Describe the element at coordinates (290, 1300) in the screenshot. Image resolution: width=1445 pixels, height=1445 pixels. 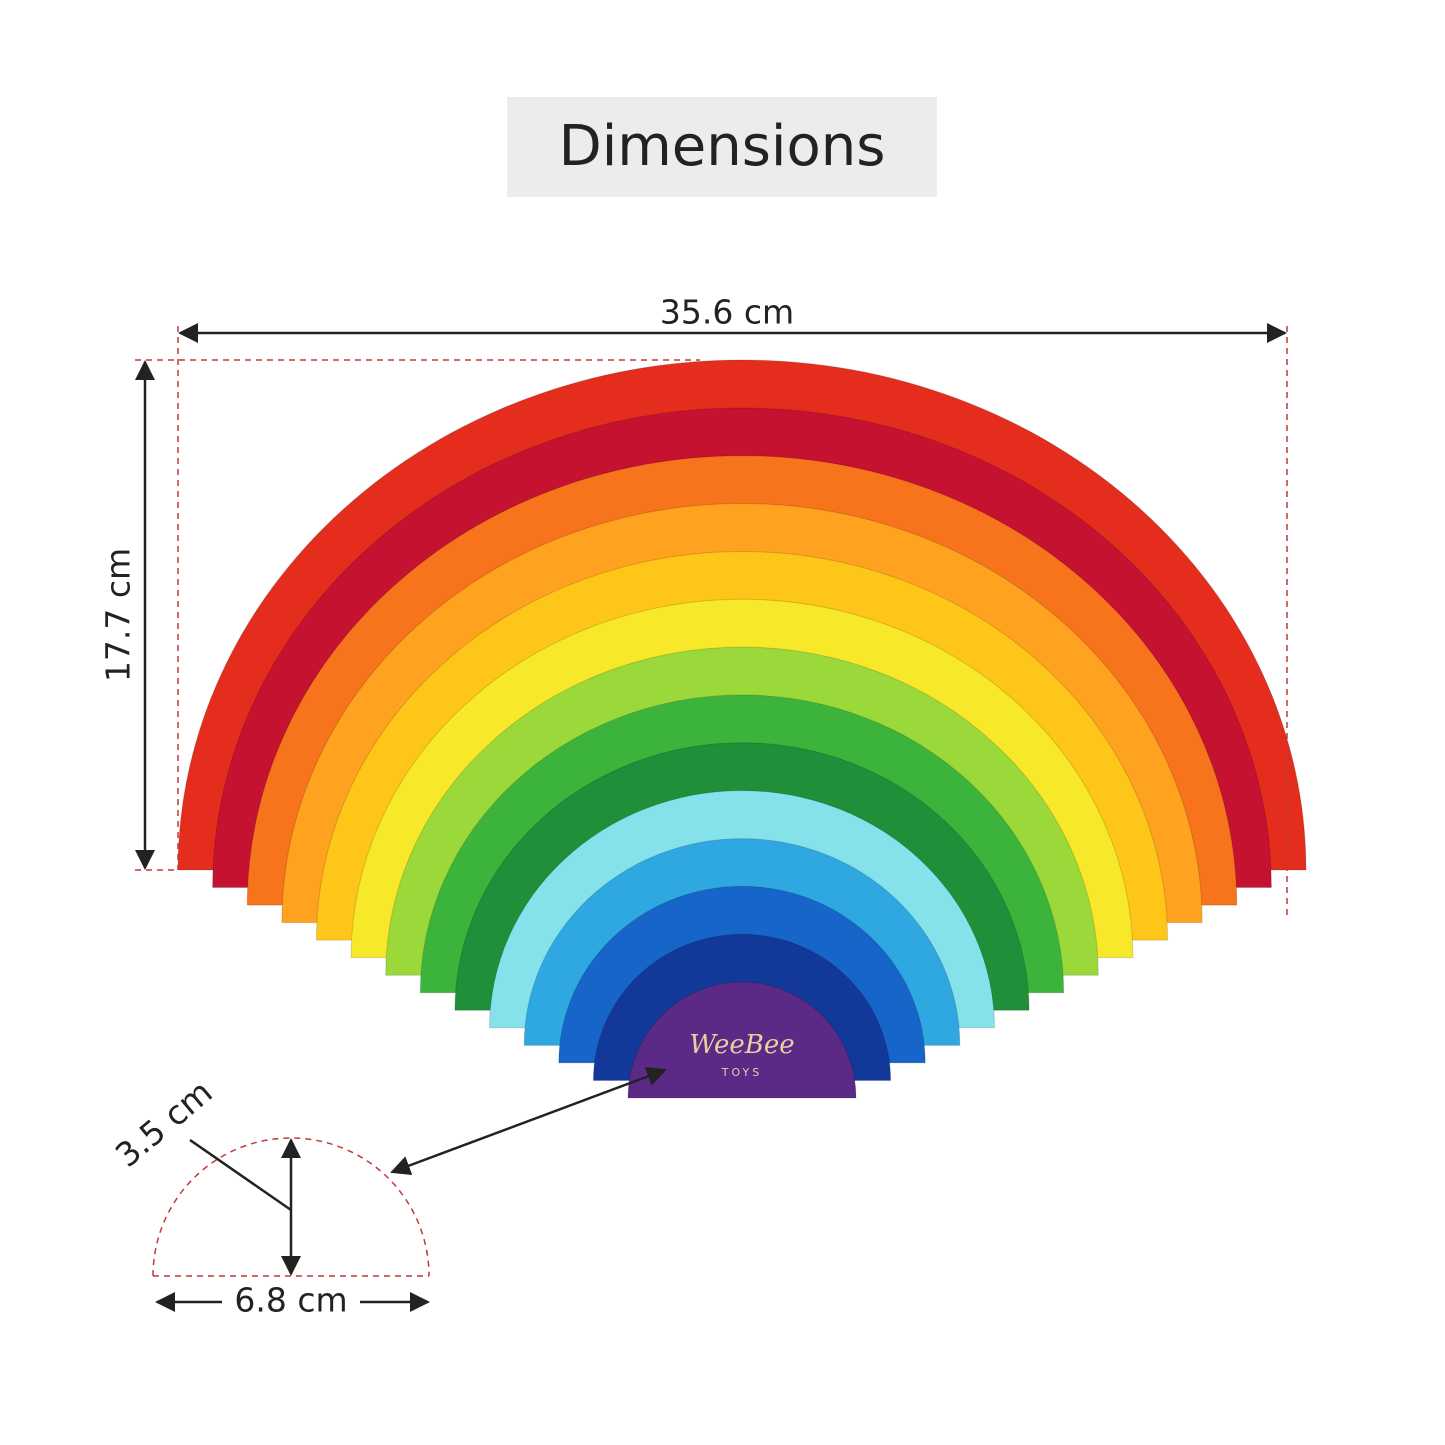
I see `piece-width-label: 6.8 cm` at that location.